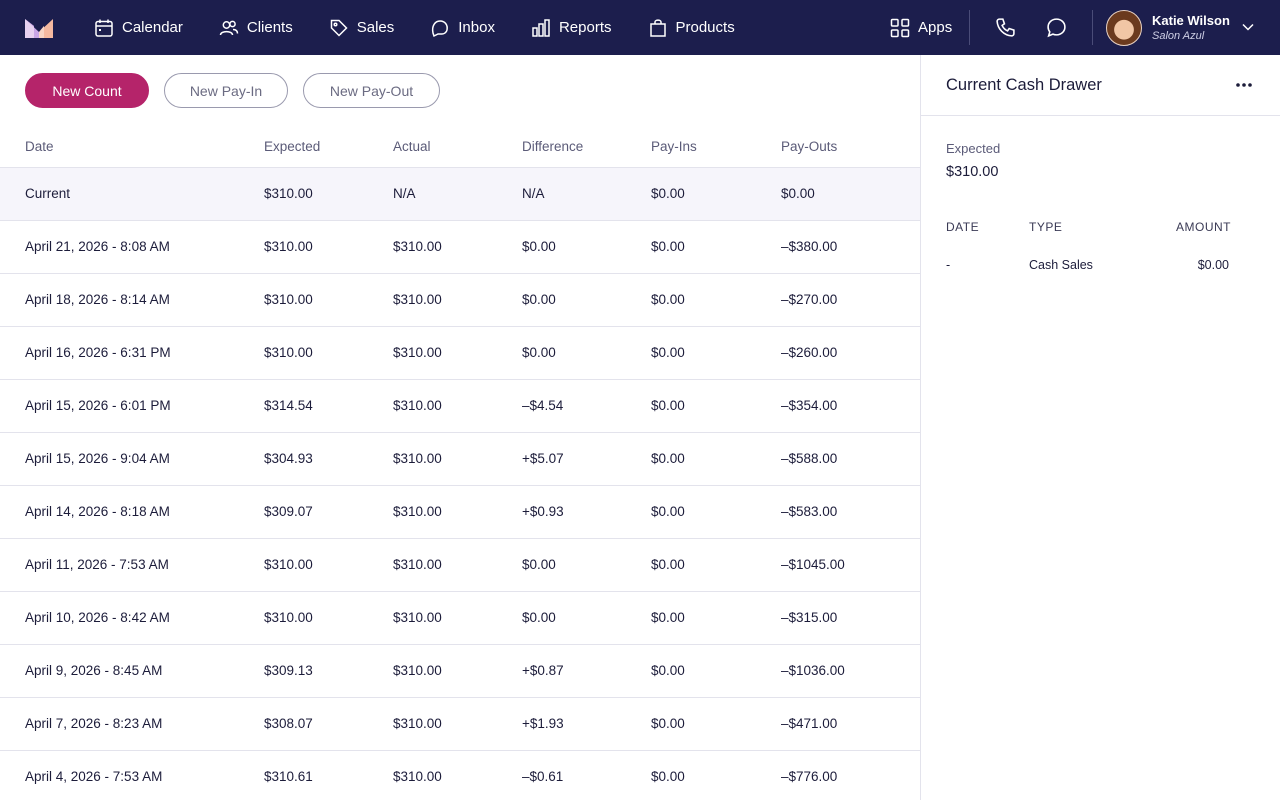 The height and width of the screenshot is (800, 1280). What do you see at coordinates (1046, 227) in the screenshot?
I see `panel-column-type: TYPE` at bounding box center [1046, 227].